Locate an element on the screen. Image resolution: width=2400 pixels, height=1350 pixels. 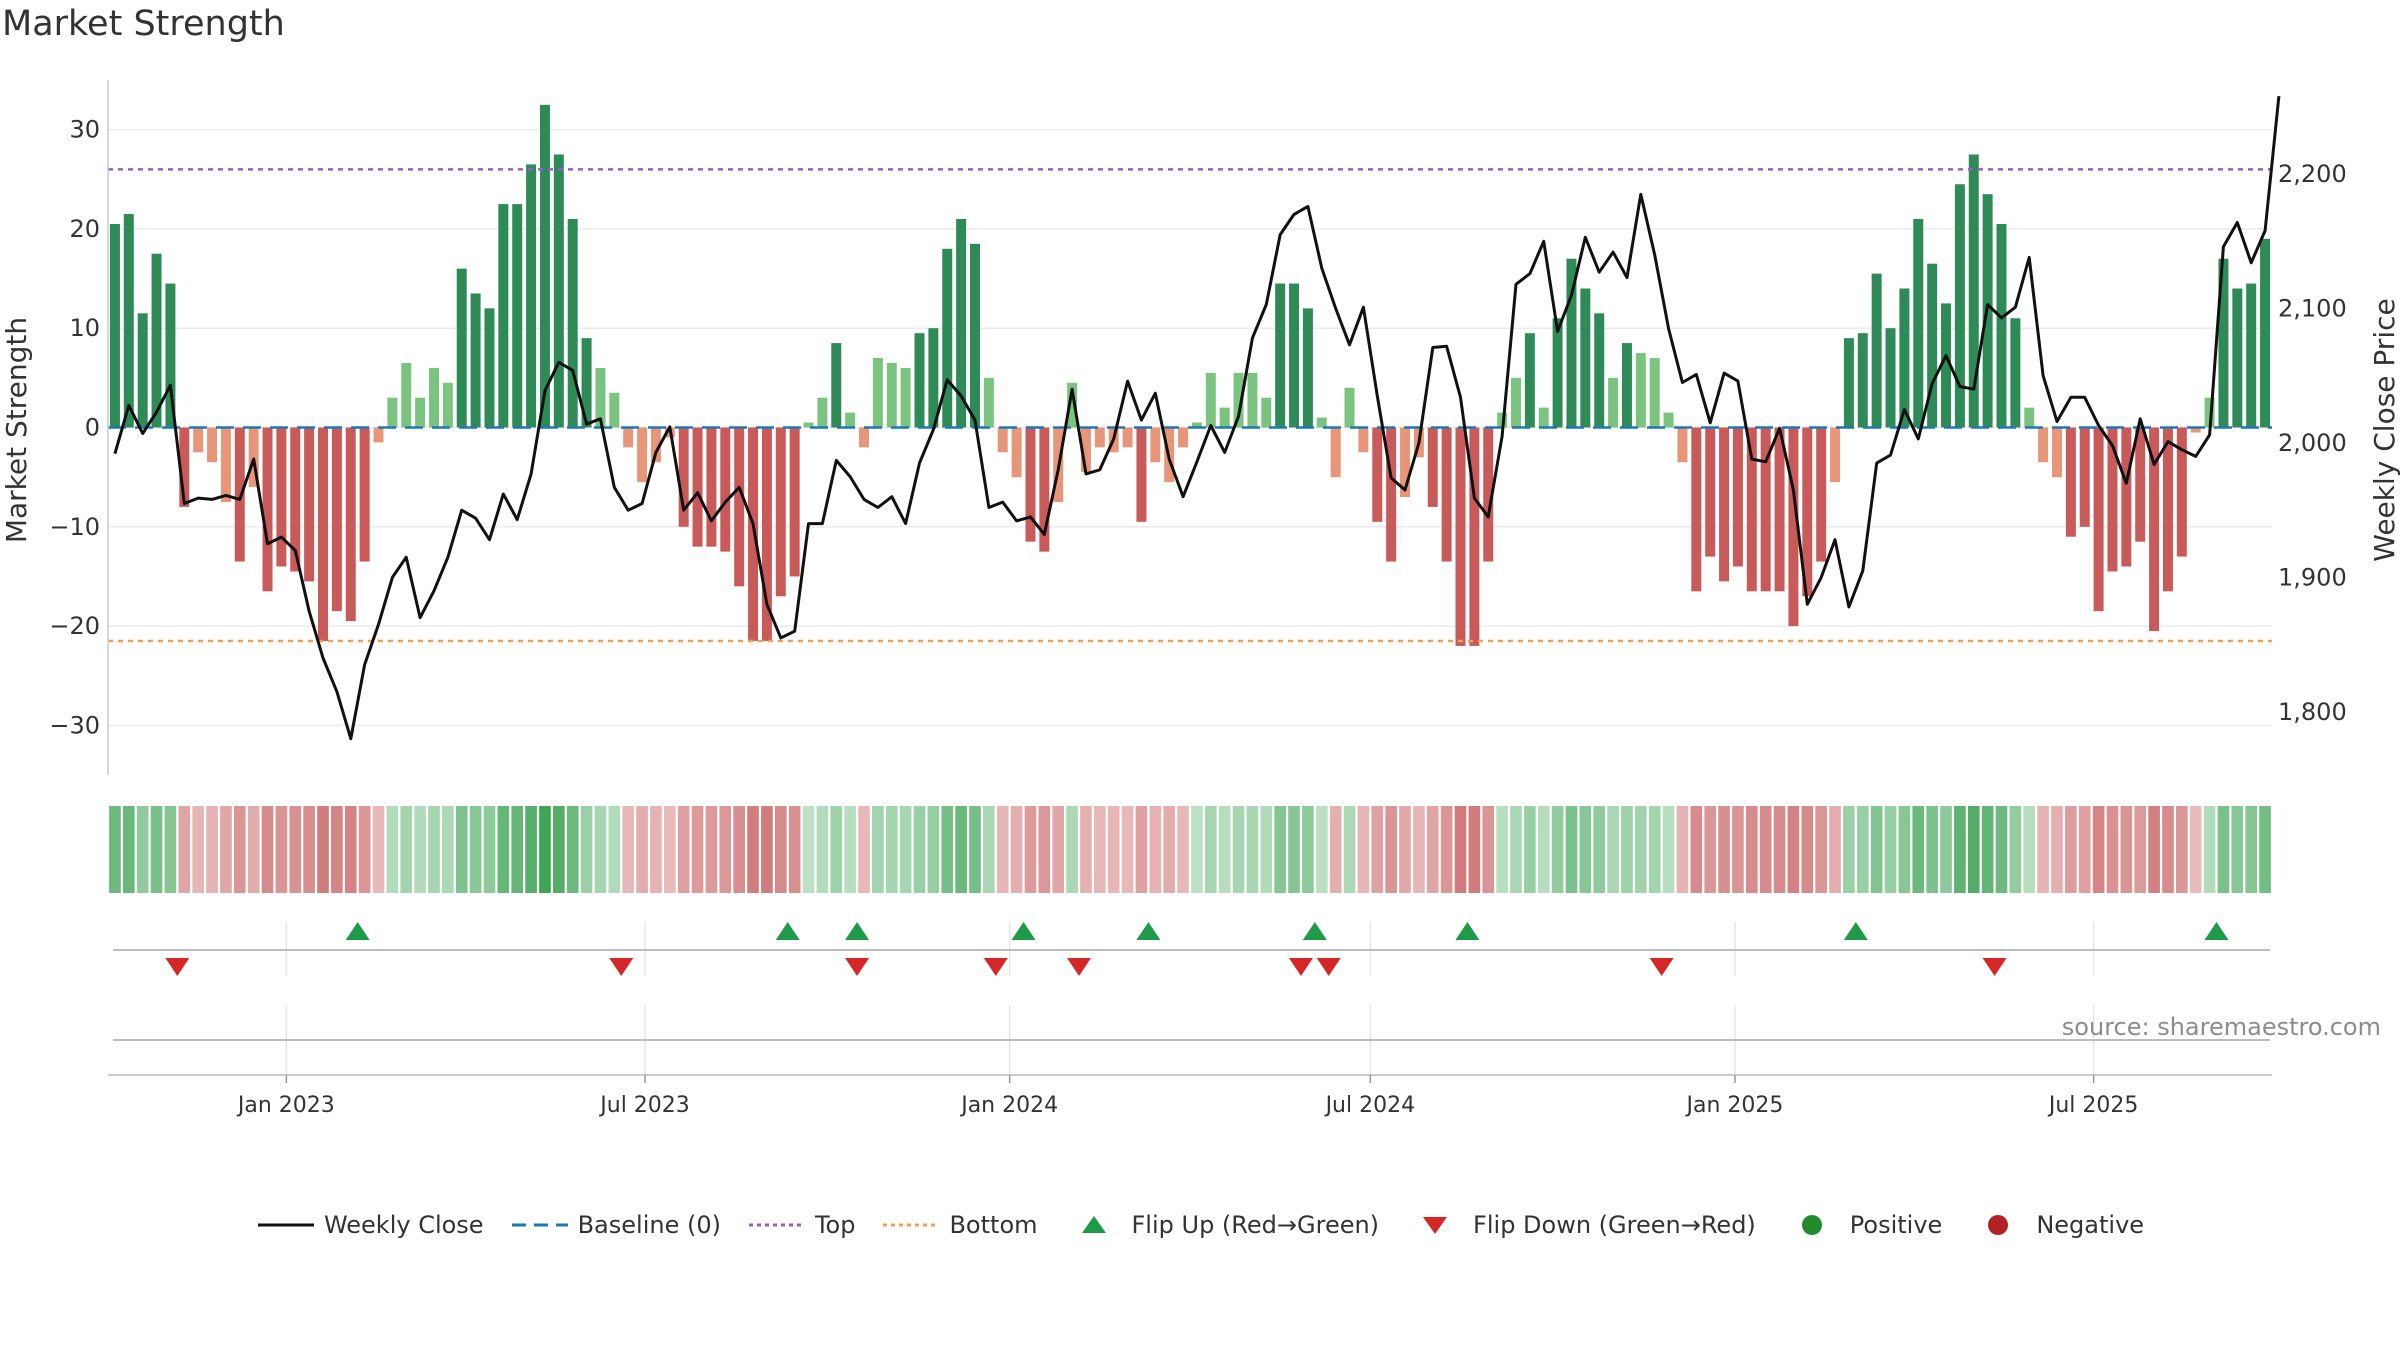
chart-title: Market Strength is located at coordinates (143, 24).